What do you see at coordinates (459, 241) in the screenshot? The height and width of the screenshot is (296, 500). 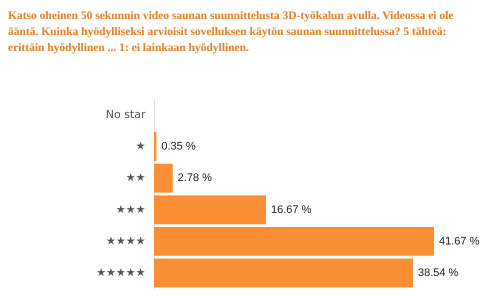 I see `data-label: 41.67 %` at bounding box center [459, 241].